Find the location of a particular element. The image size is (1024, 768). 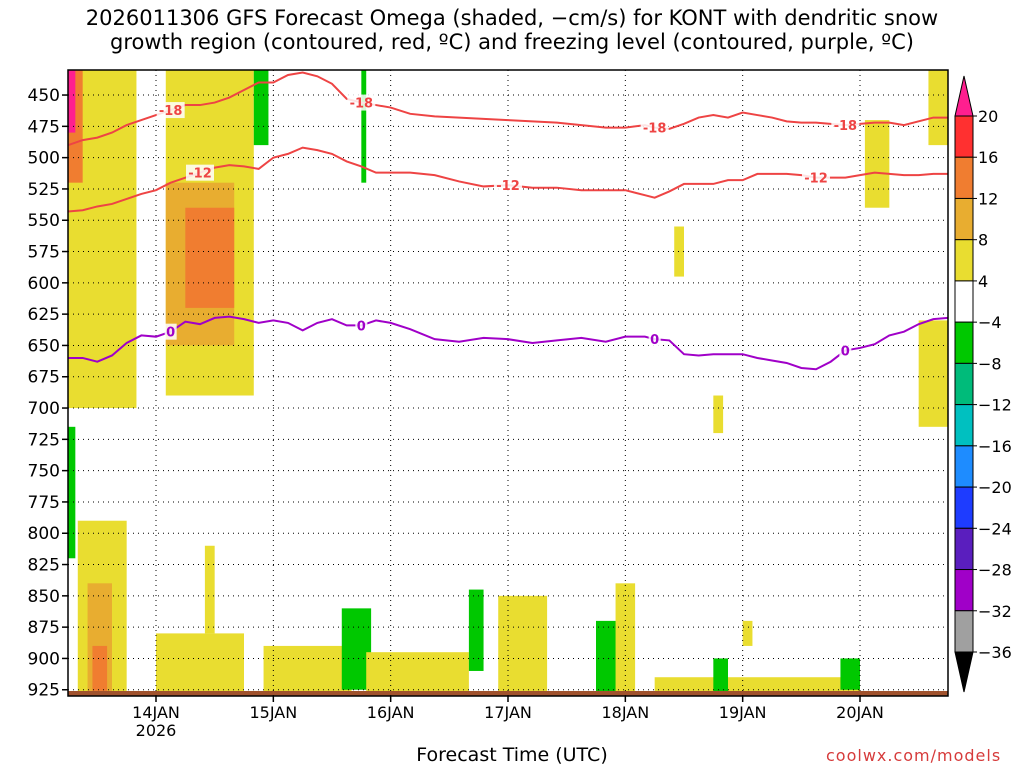

colorbar-label: 4 is located at coordinates (983, 281).